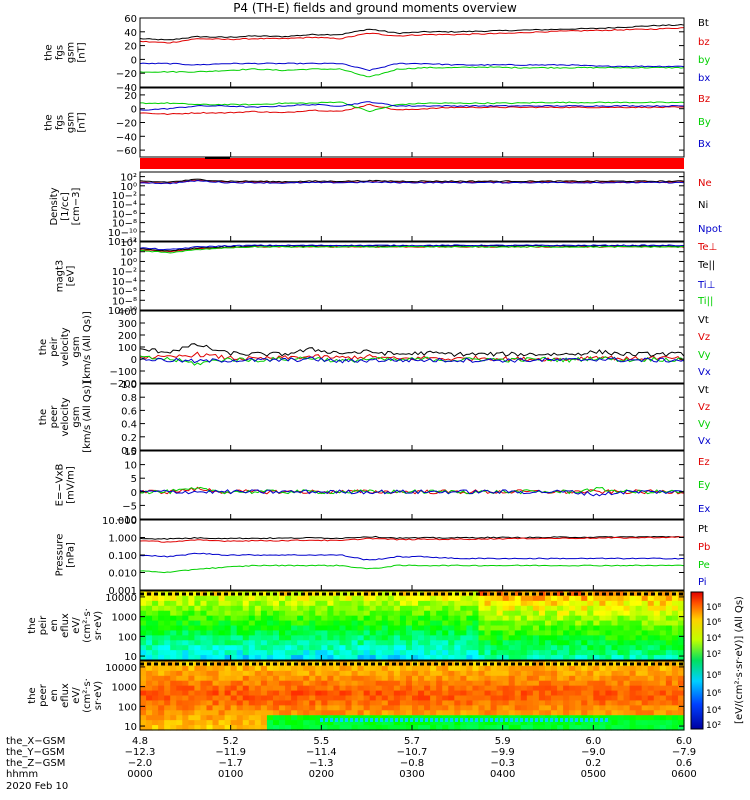 This screenshot has height=800, width=750. What do you see at coordinates (704, 337) in the screenshot?
I see `legend-Vz: Vz` at bounding box center [704, 337].